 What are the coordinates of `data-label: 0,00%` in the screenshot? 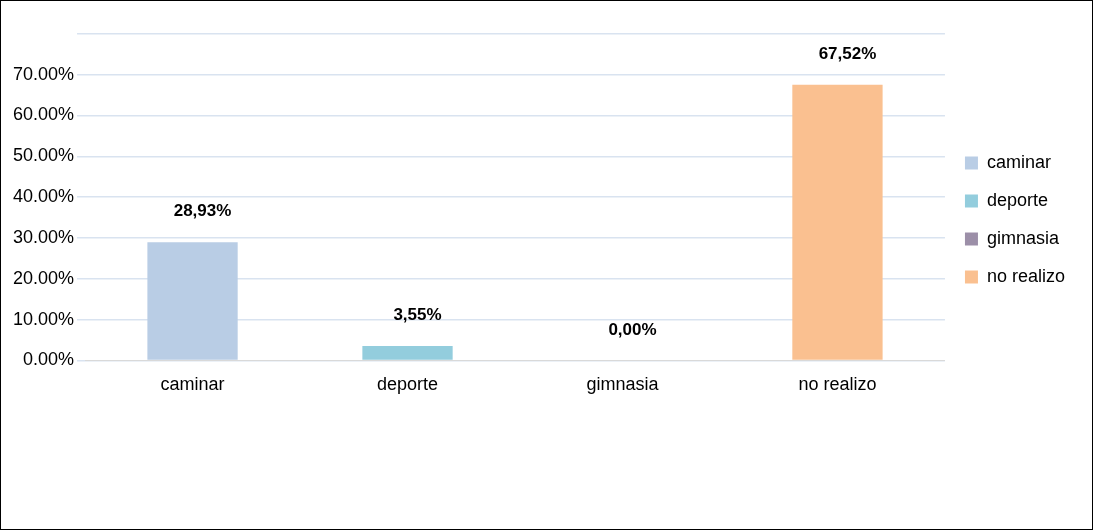 It's located at (632, 329).